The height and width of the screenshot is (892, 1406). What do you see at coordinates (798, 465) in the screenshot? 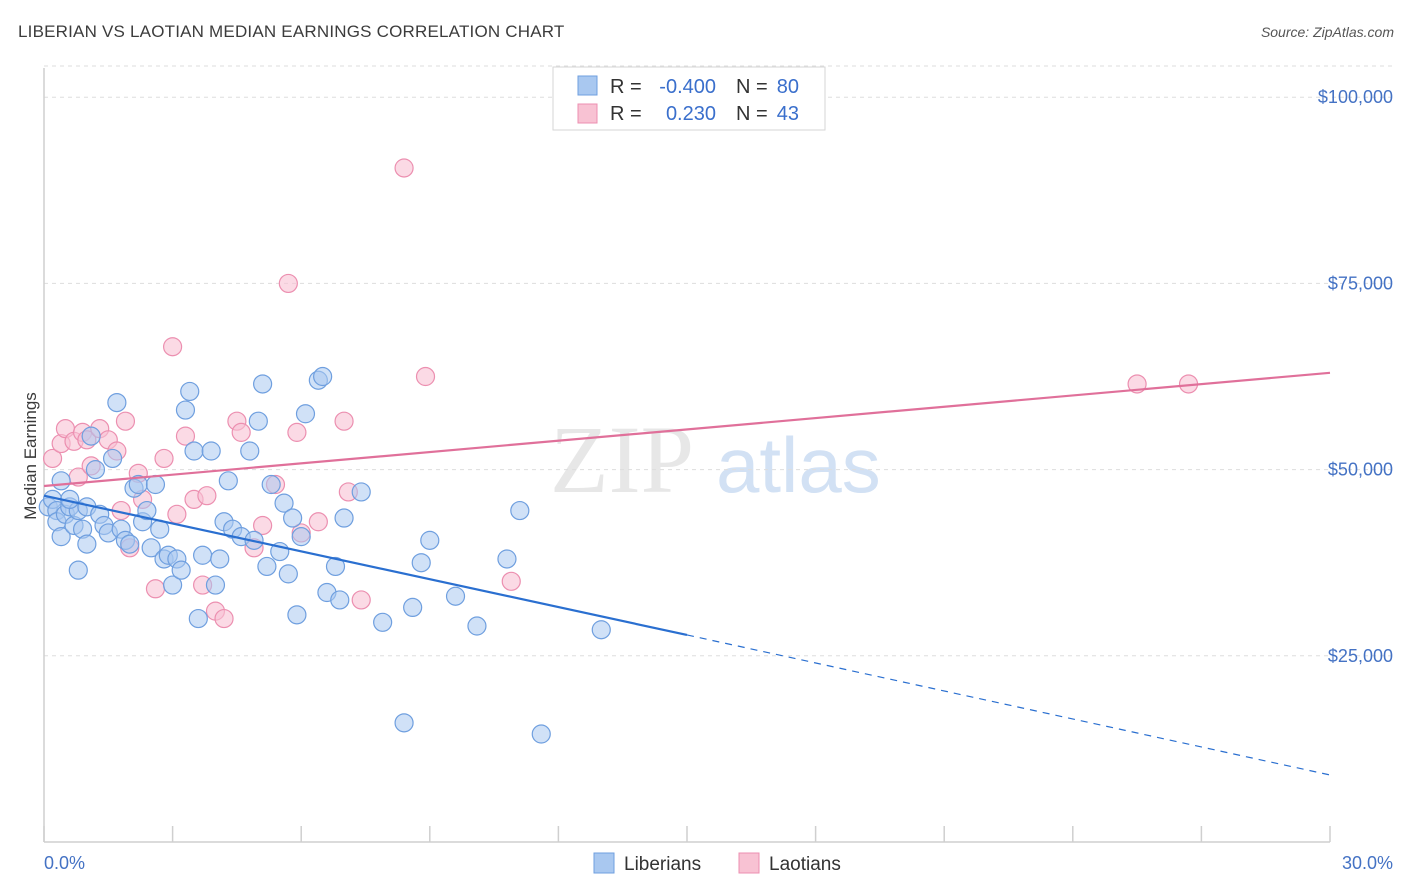
I see `watermark-atlas: atlas` at bounding box center [798, 465].